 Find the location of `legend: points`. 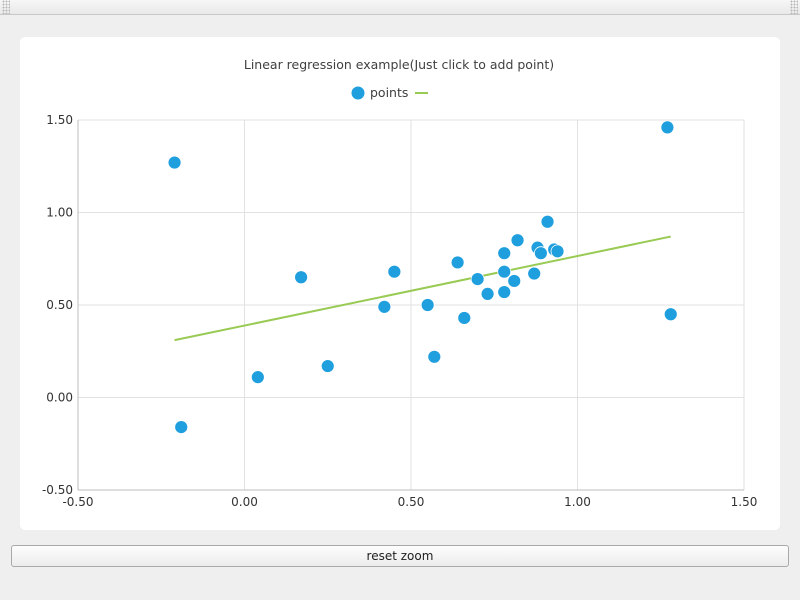

legend: points is located at coordinates (389, 92).